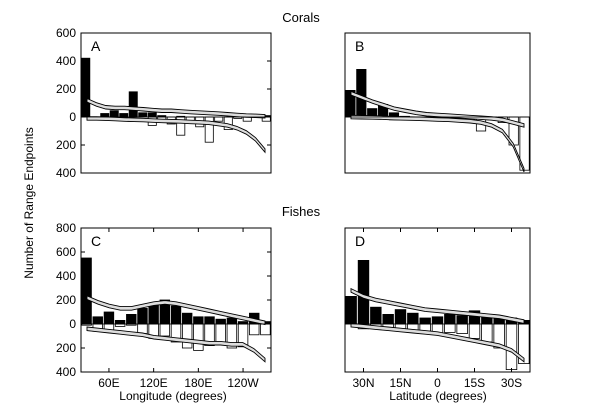 The width and height of the screenshot is (592, 418). I want to click on panel-b: B, so click(437, 103).